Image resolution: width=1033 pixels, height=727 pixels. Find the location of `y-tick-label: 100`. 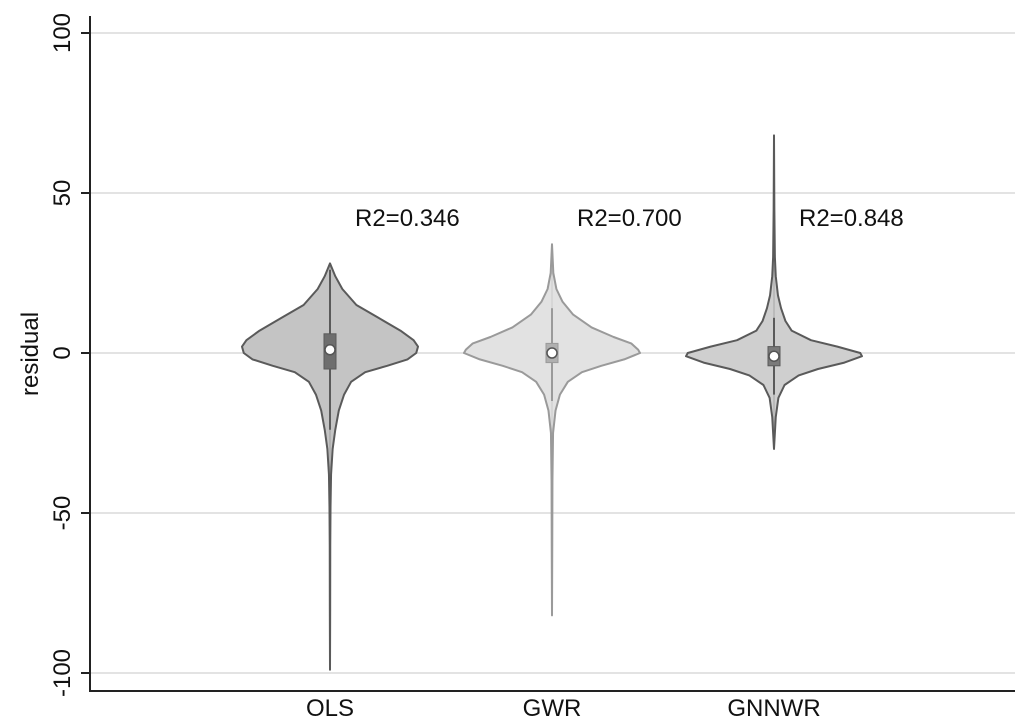

y-tick-label: 100 is located at coordinates (62, 33).